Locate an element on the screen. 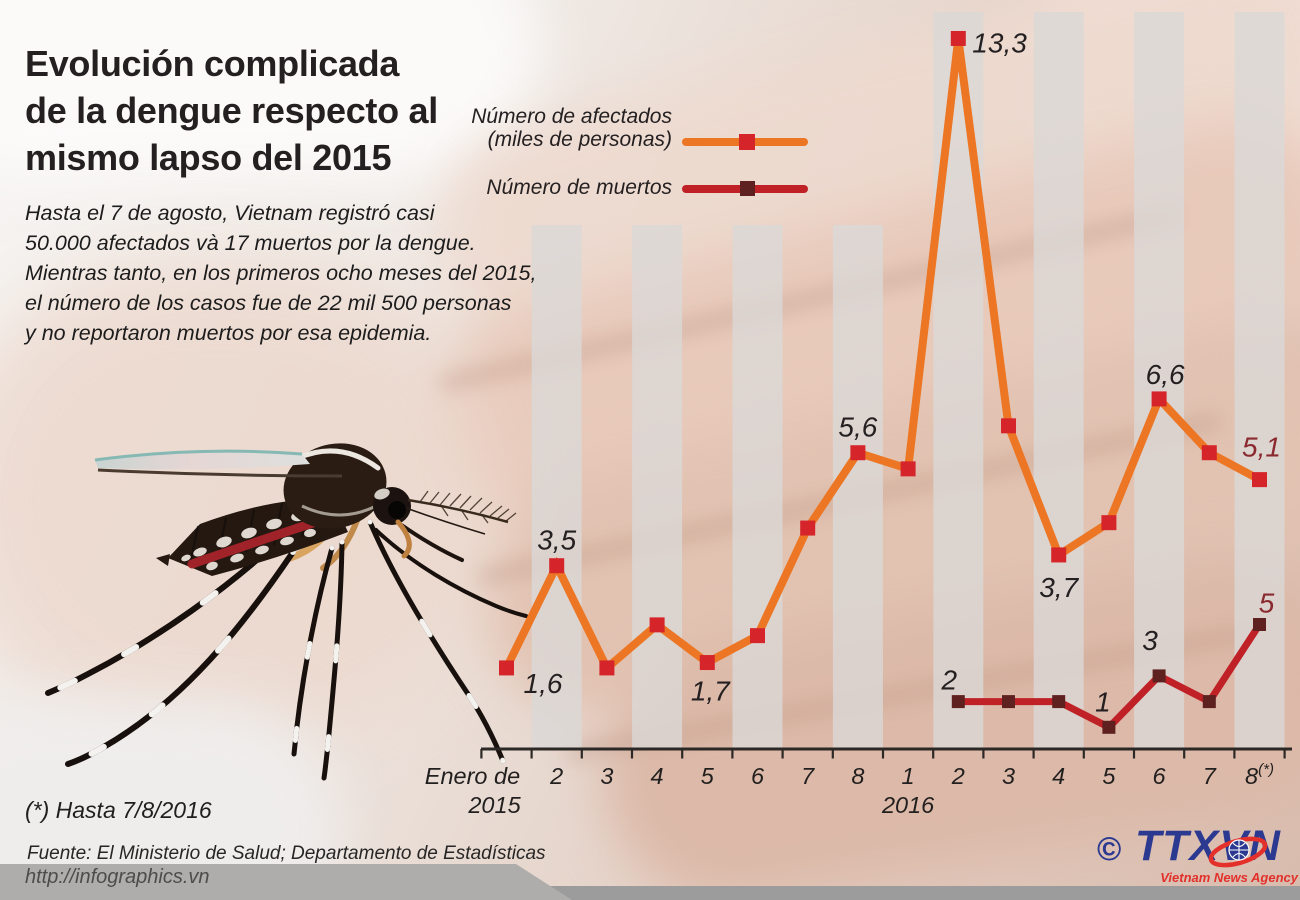 The image size is (1300, 900). mosquito-image is located at coordinates (286, 612).